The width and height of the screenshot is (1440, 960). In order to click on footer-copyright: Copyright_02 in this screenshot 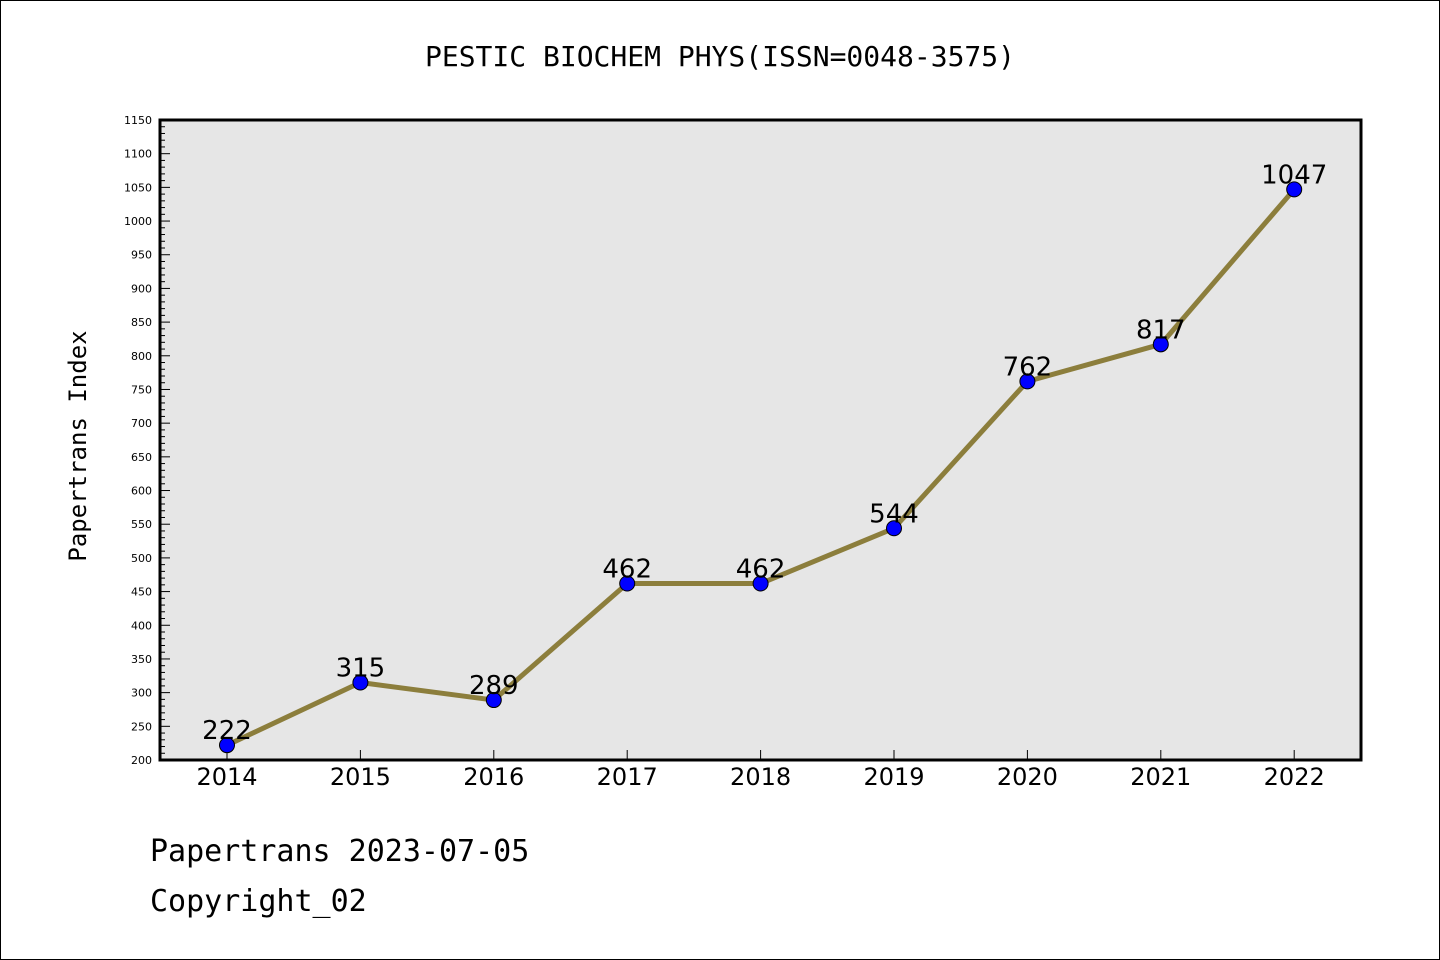, I will do `click(258, 901)`.